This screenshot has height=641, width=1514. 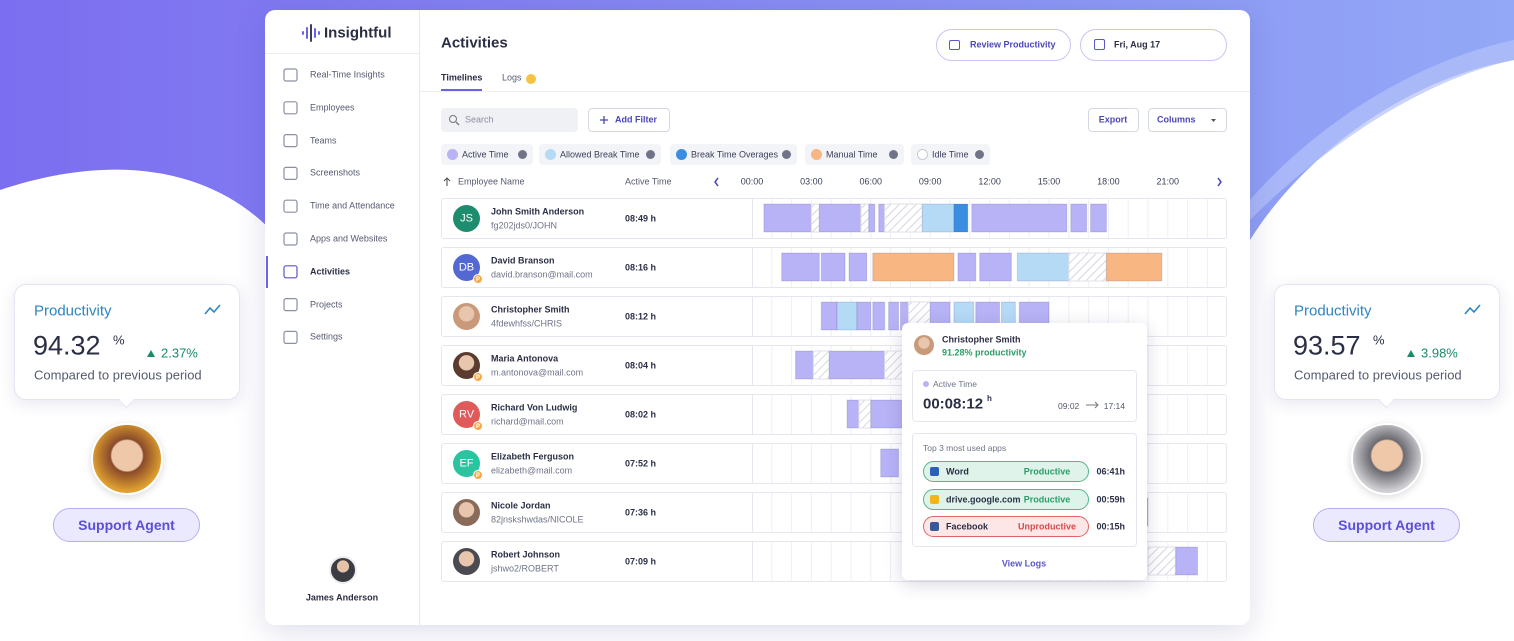 What do you see at coordinates (509, 120) in the screenshot?
I see `search-box` at bounding box center [509, 120].